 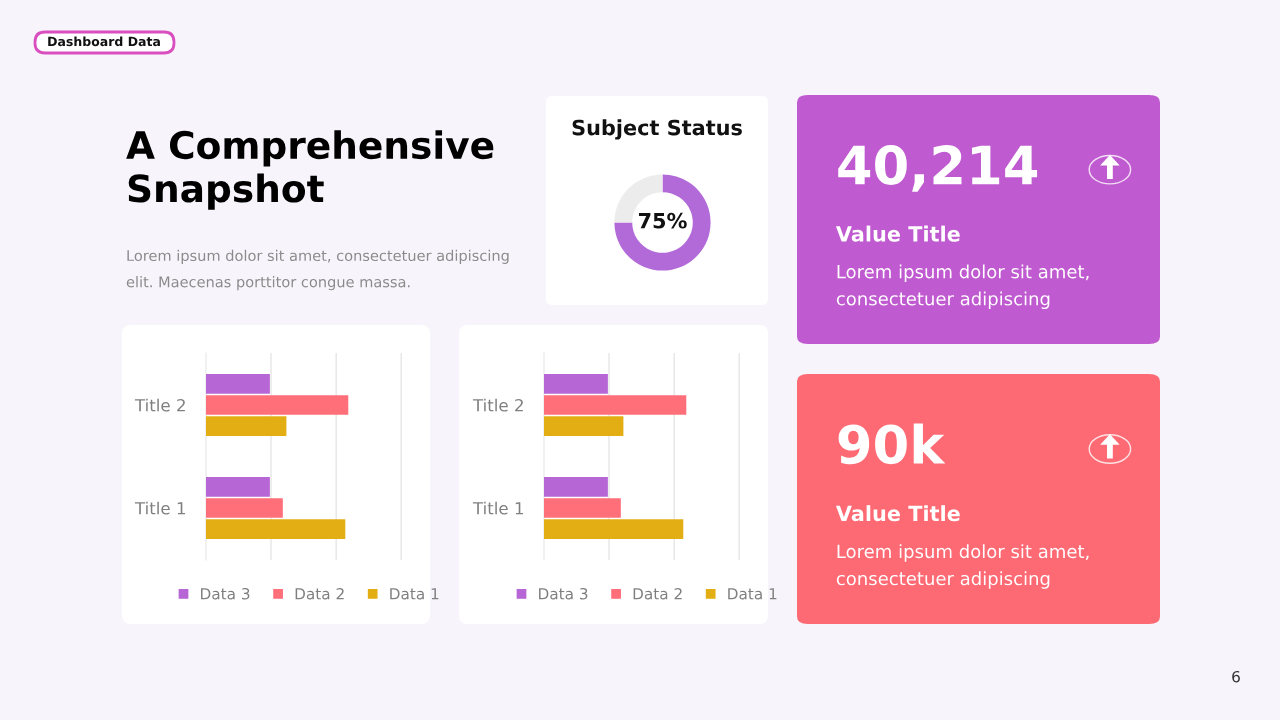 I want to click on text: Lorem ipsum dolor sit amet, consectetuer adipiscing elit. Maecenas porttitor congue massa., so click(x=317, y=270).